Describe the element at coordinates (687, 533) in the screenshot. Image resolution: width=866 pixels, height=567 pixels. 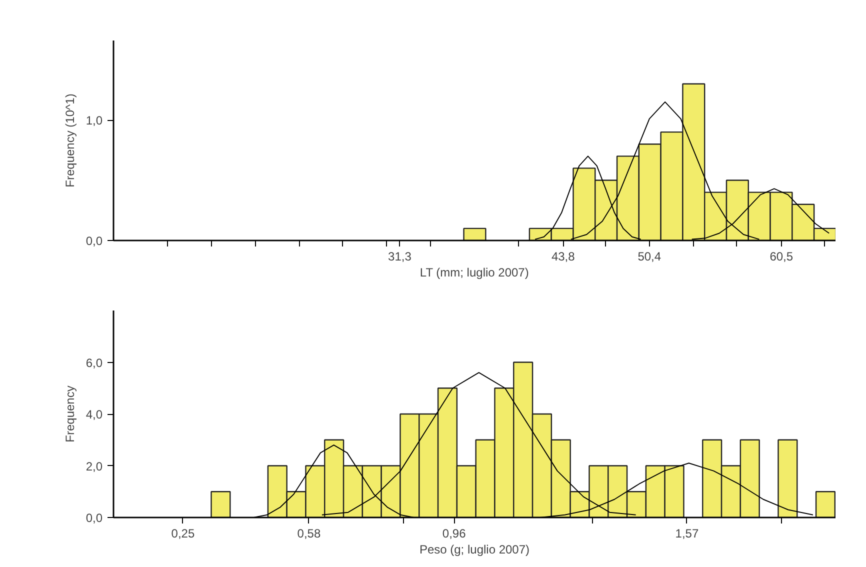
I see `x-tick-label: 1,57` at that location.